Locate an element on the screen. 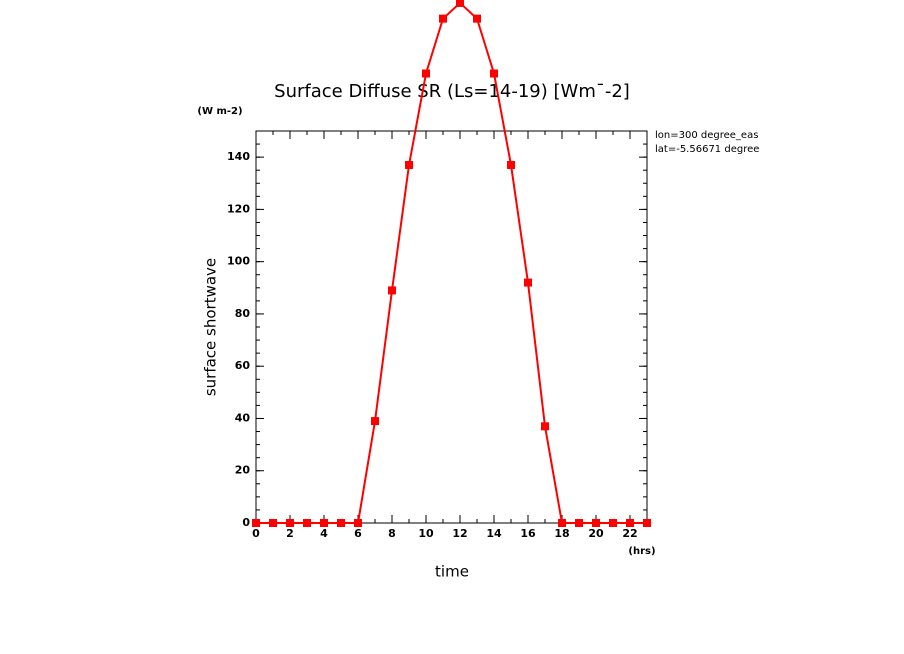 This screenshot has height=654, width=904. y-tick-label: 120 is located at coordinates (238, 208).